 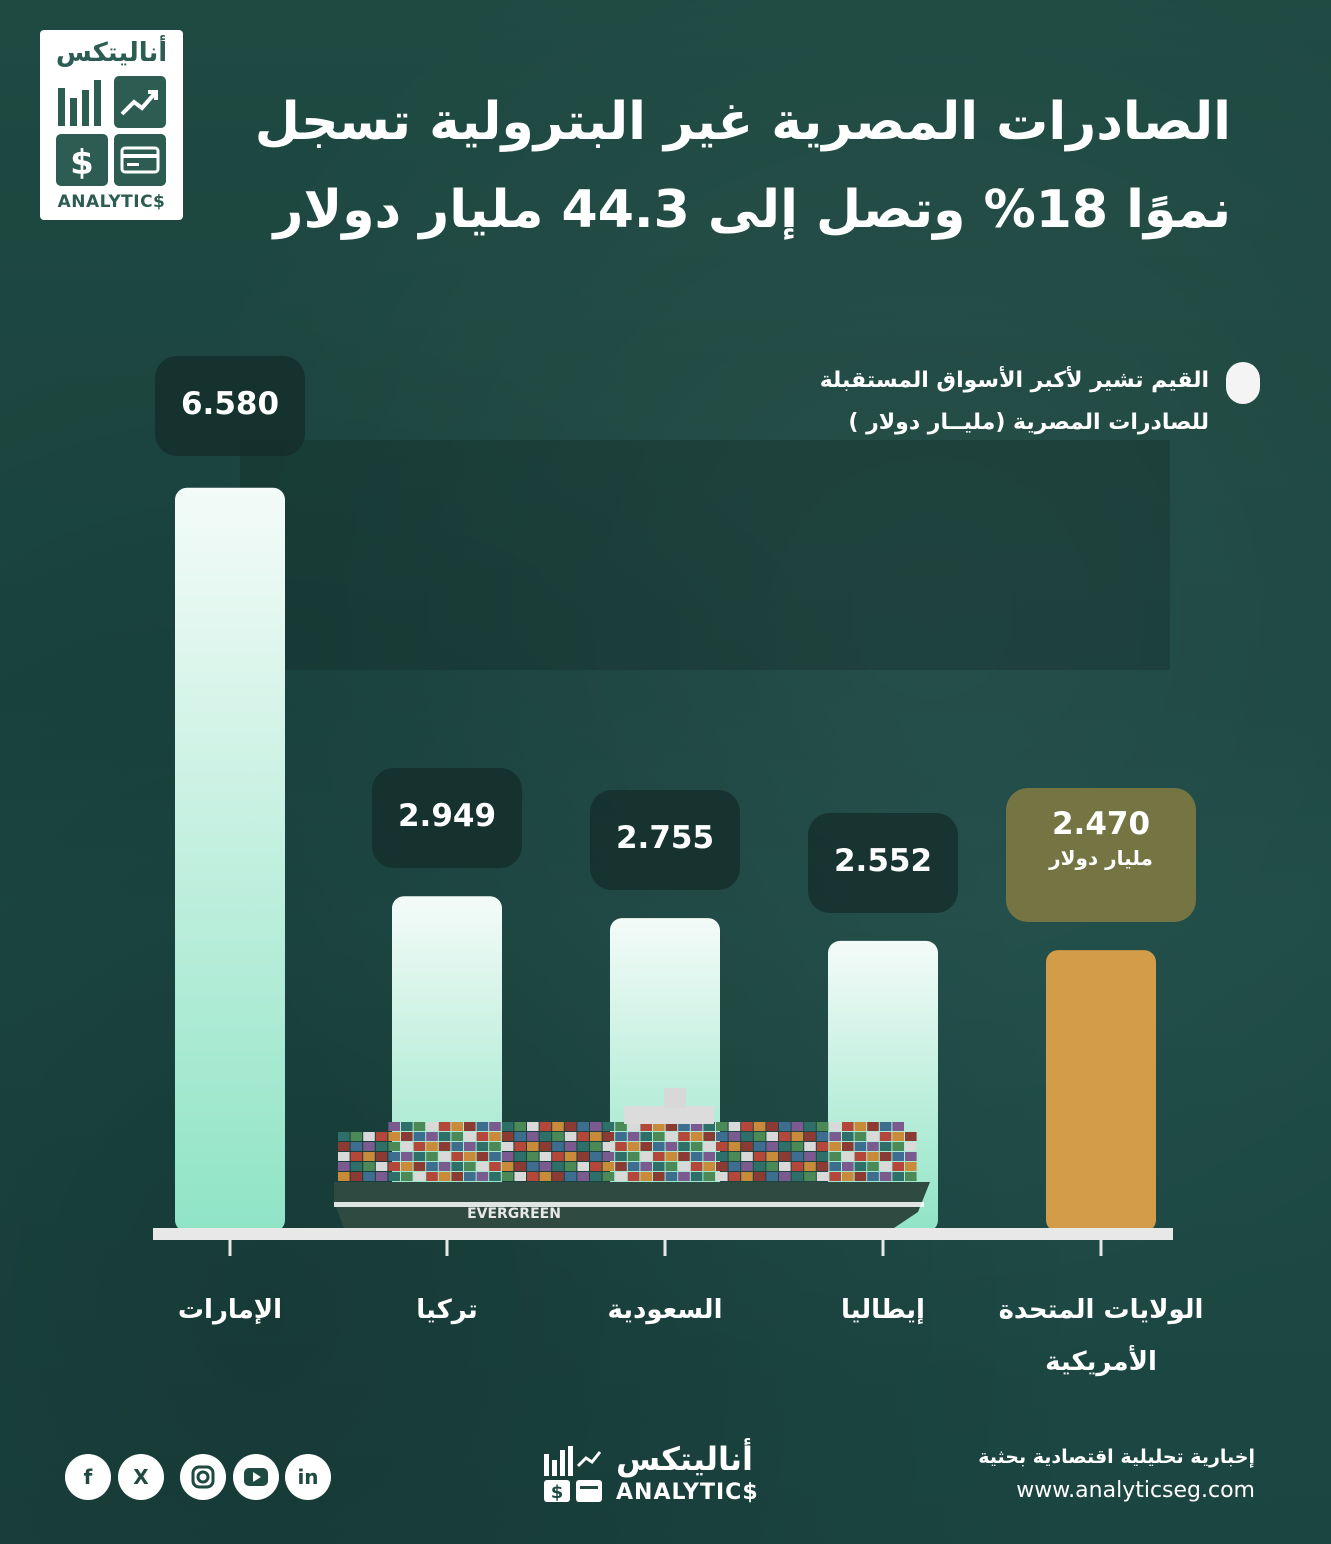 I want to click on note-line-2: للصادرات المصرية (مليــار دولار ), so click(x=1028, y=422).